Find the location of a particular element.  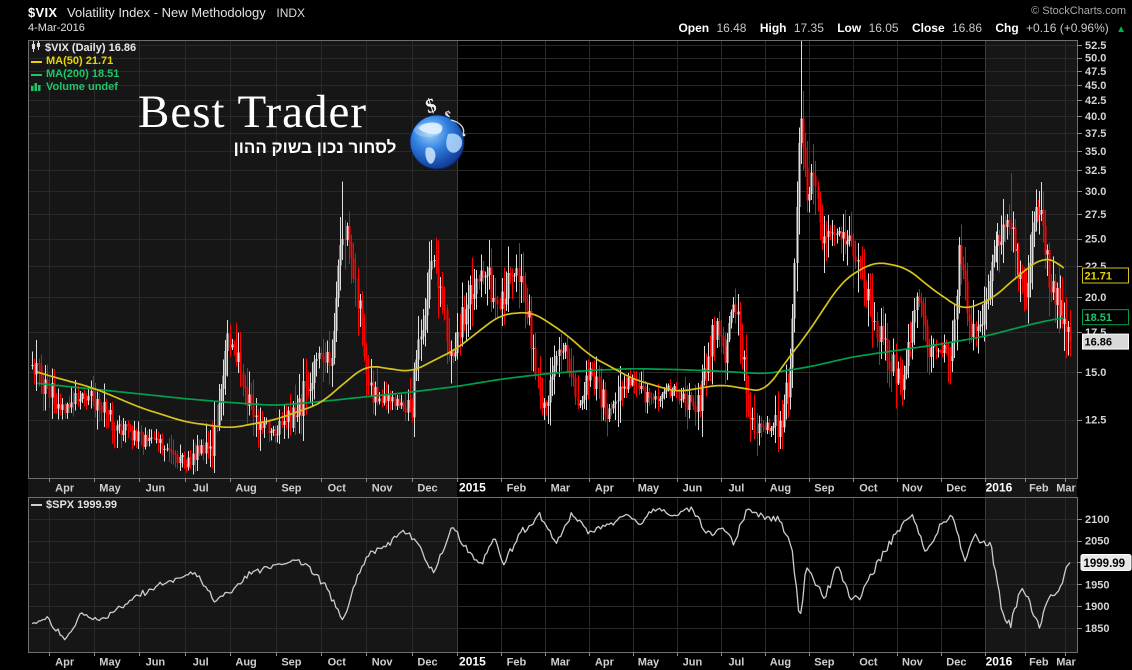

price-badge: 16.86 is located at coordinates (1105, 341).